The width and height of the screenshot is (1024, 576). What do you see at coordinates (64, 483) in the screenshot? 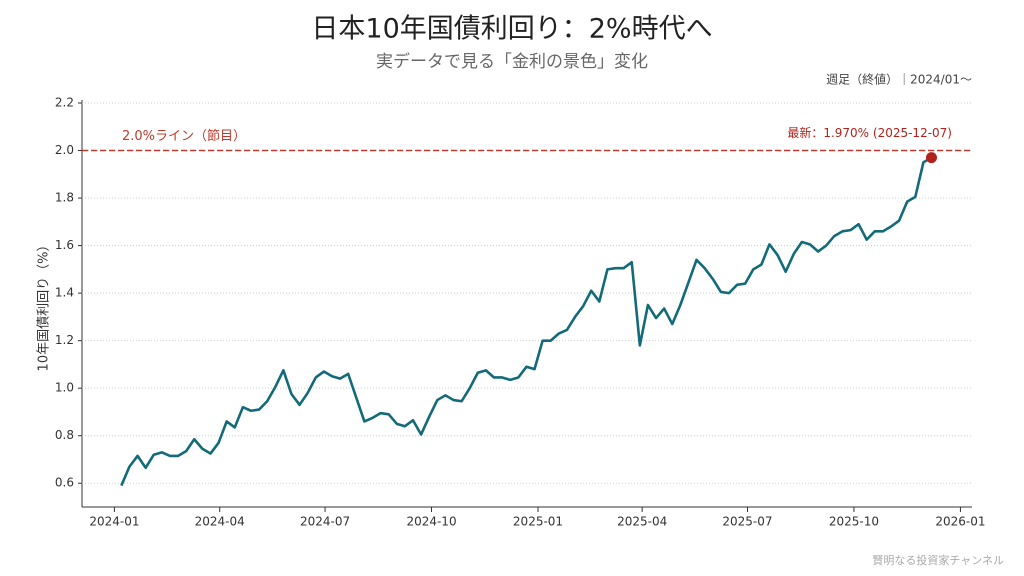
I see `y-tick-label: 0.6` at bounding box center [64, 483].